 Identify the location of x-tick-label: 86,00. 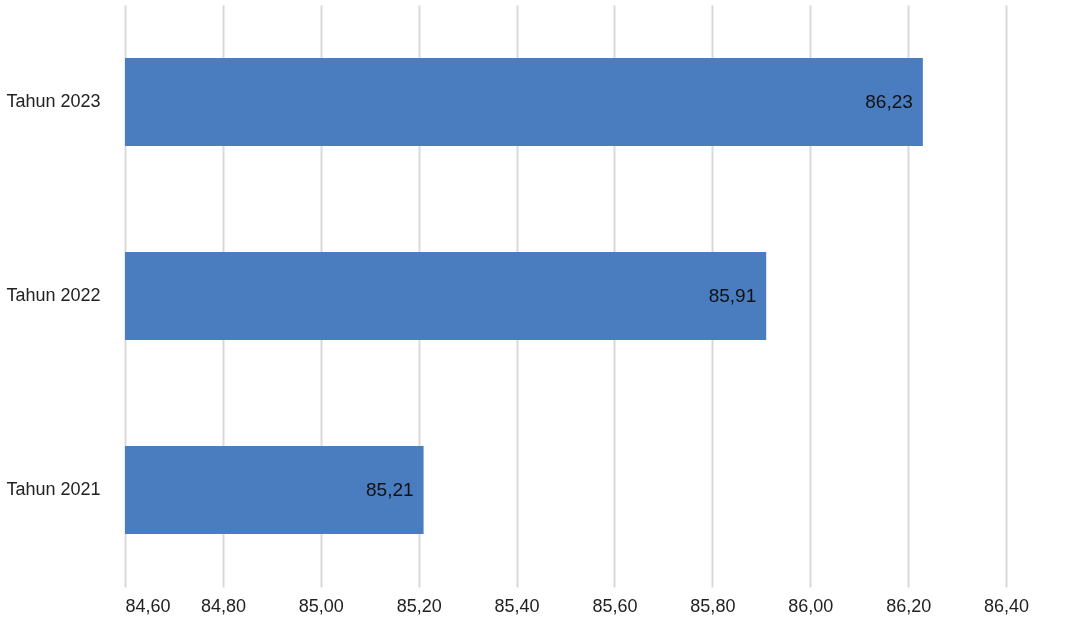
(811, 605).